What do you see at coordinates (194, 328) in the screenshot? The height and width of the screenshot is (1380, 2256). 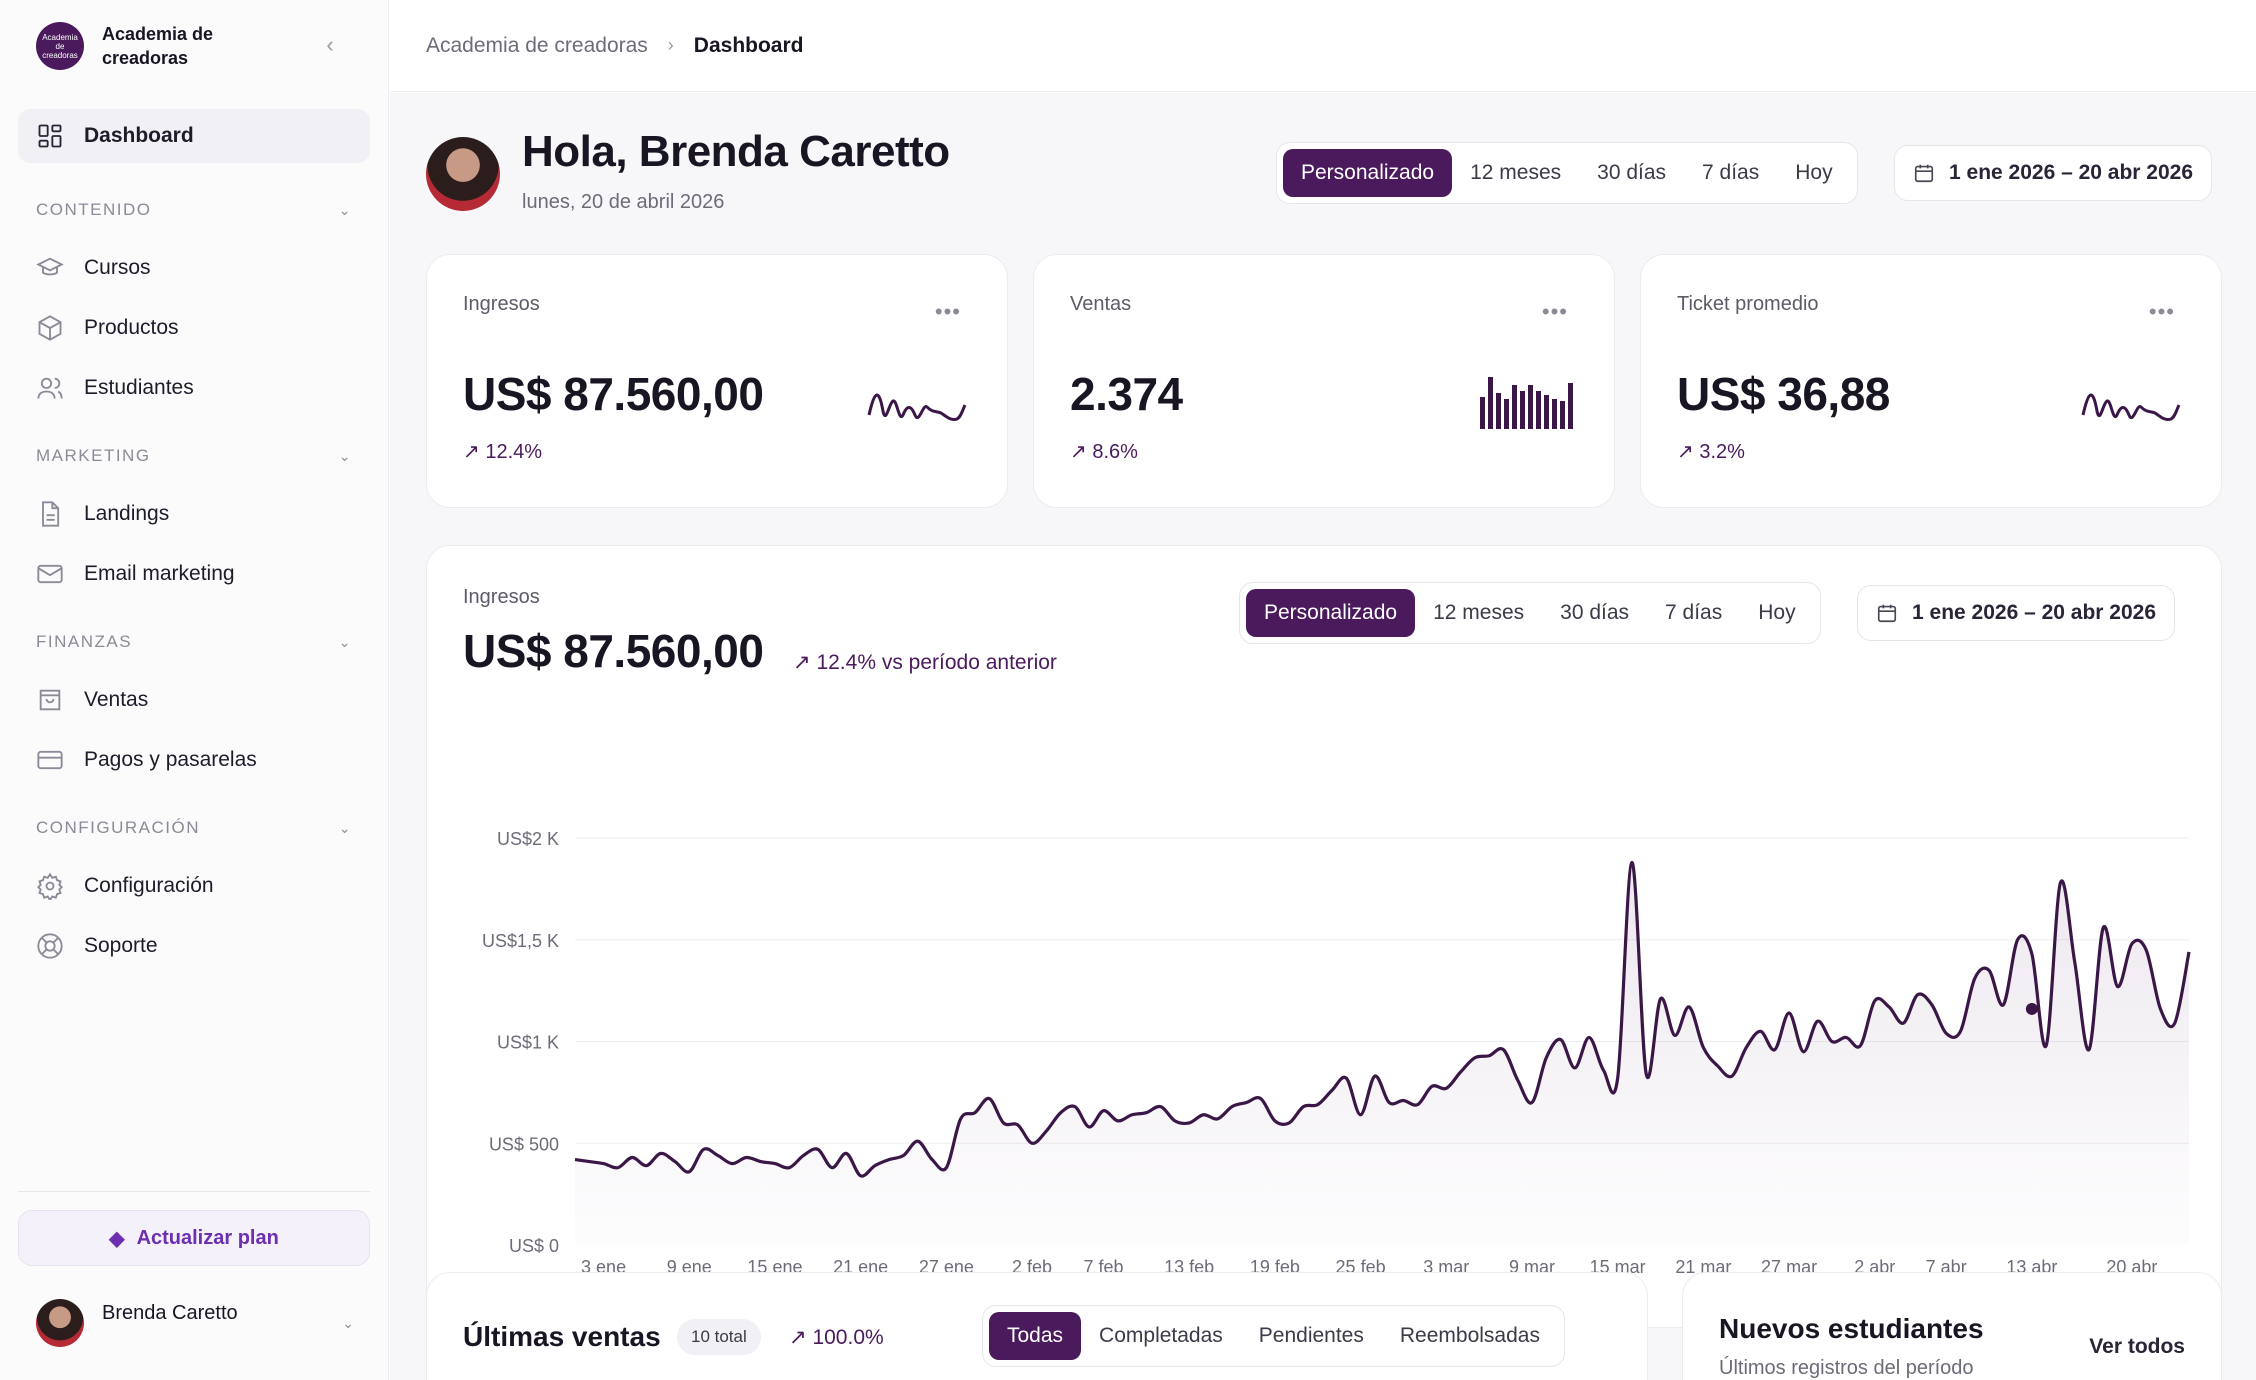 I see `sidebar-item-productos: Productos` at bounding box center [194, 328].